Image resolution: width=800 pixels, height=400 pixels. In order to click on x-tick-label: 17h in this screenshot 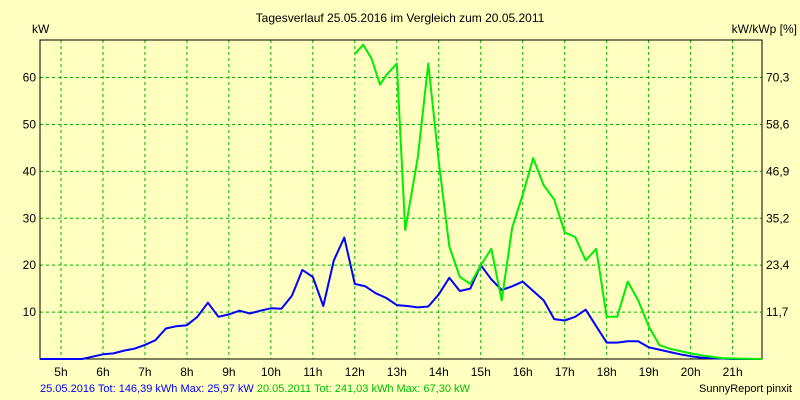, I will do `click(565, 372)`.